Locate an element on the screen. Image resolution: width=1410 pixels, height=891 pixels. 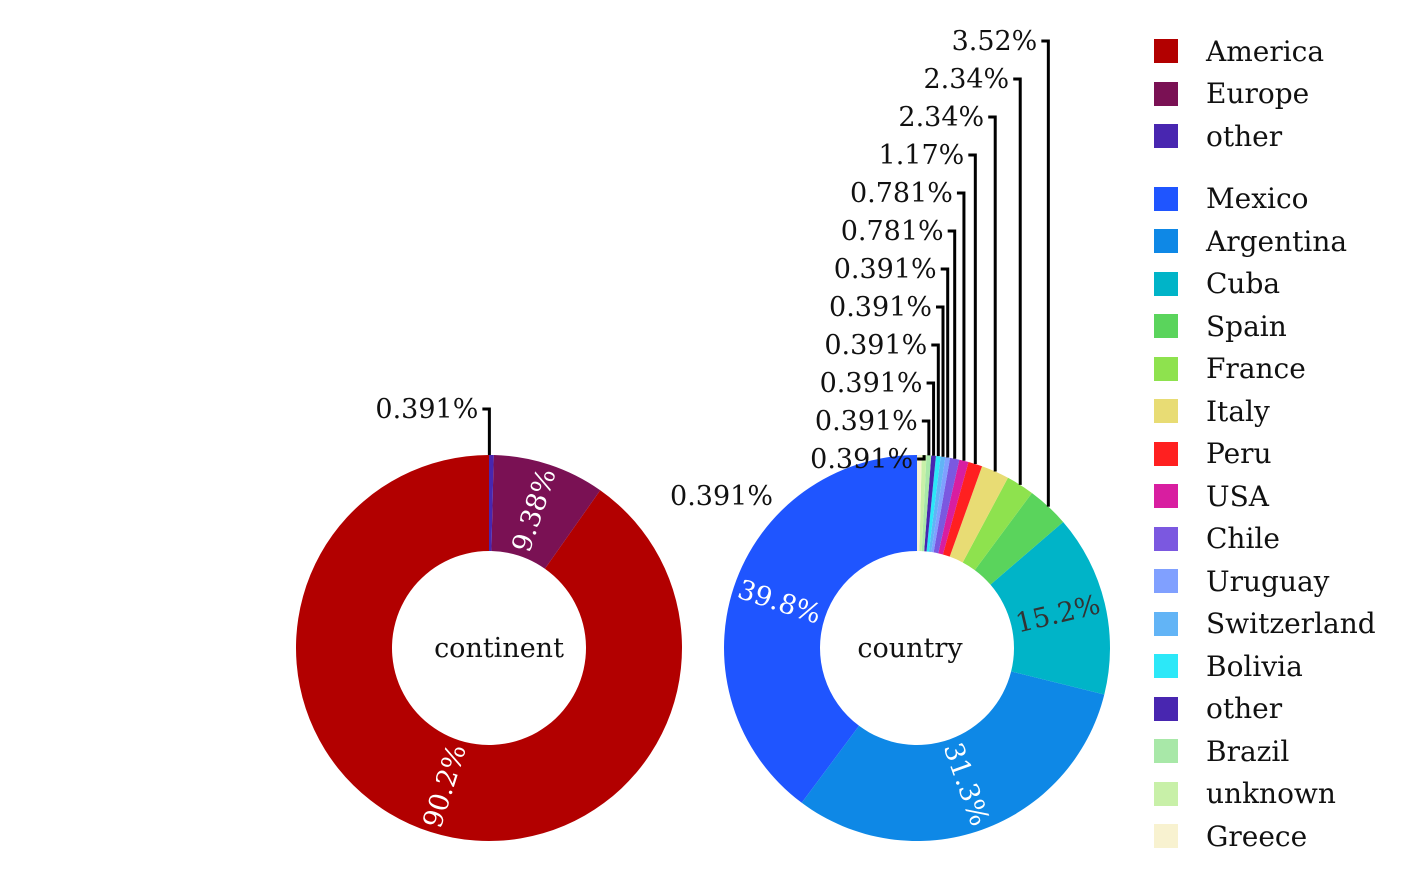
legend-item-spain: Spain is located at coordinates (1263, 326).